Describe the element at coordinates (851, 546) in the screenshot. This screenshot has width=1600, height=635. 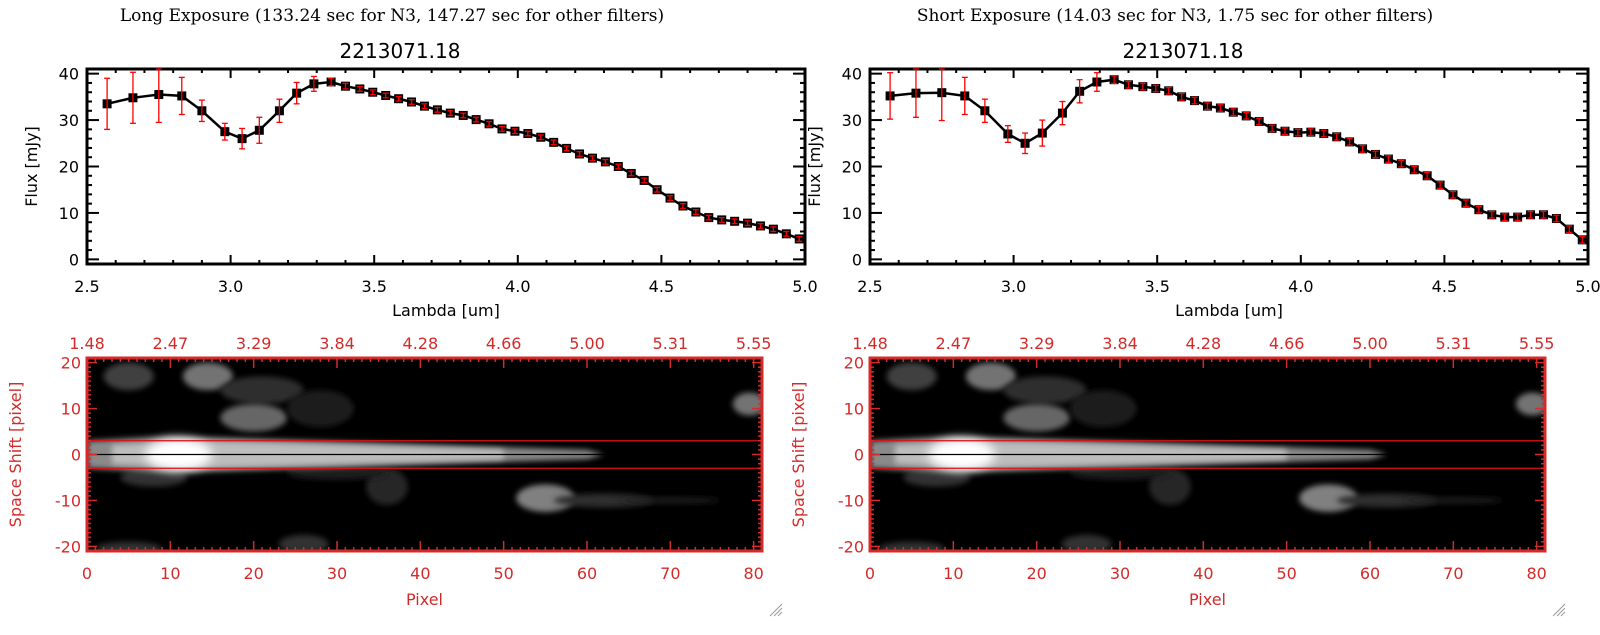
I see `image-y-tick-label: -20` at that location.